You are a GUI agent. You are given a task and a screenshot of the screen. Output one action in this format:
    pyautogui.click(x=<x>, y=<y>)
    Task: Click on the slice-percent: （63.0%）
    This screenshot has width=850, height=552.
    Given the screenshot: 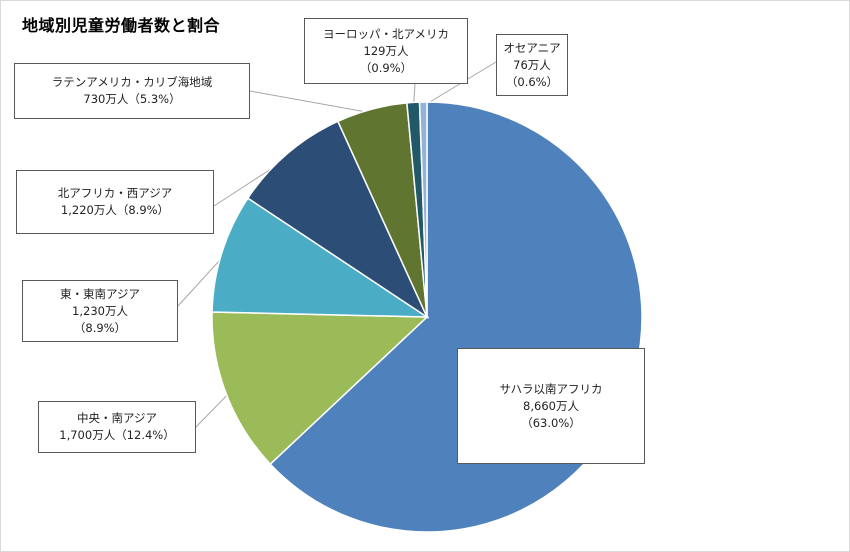 What is the action you would take?
    pyautogui.click(x=551, y=422)
    